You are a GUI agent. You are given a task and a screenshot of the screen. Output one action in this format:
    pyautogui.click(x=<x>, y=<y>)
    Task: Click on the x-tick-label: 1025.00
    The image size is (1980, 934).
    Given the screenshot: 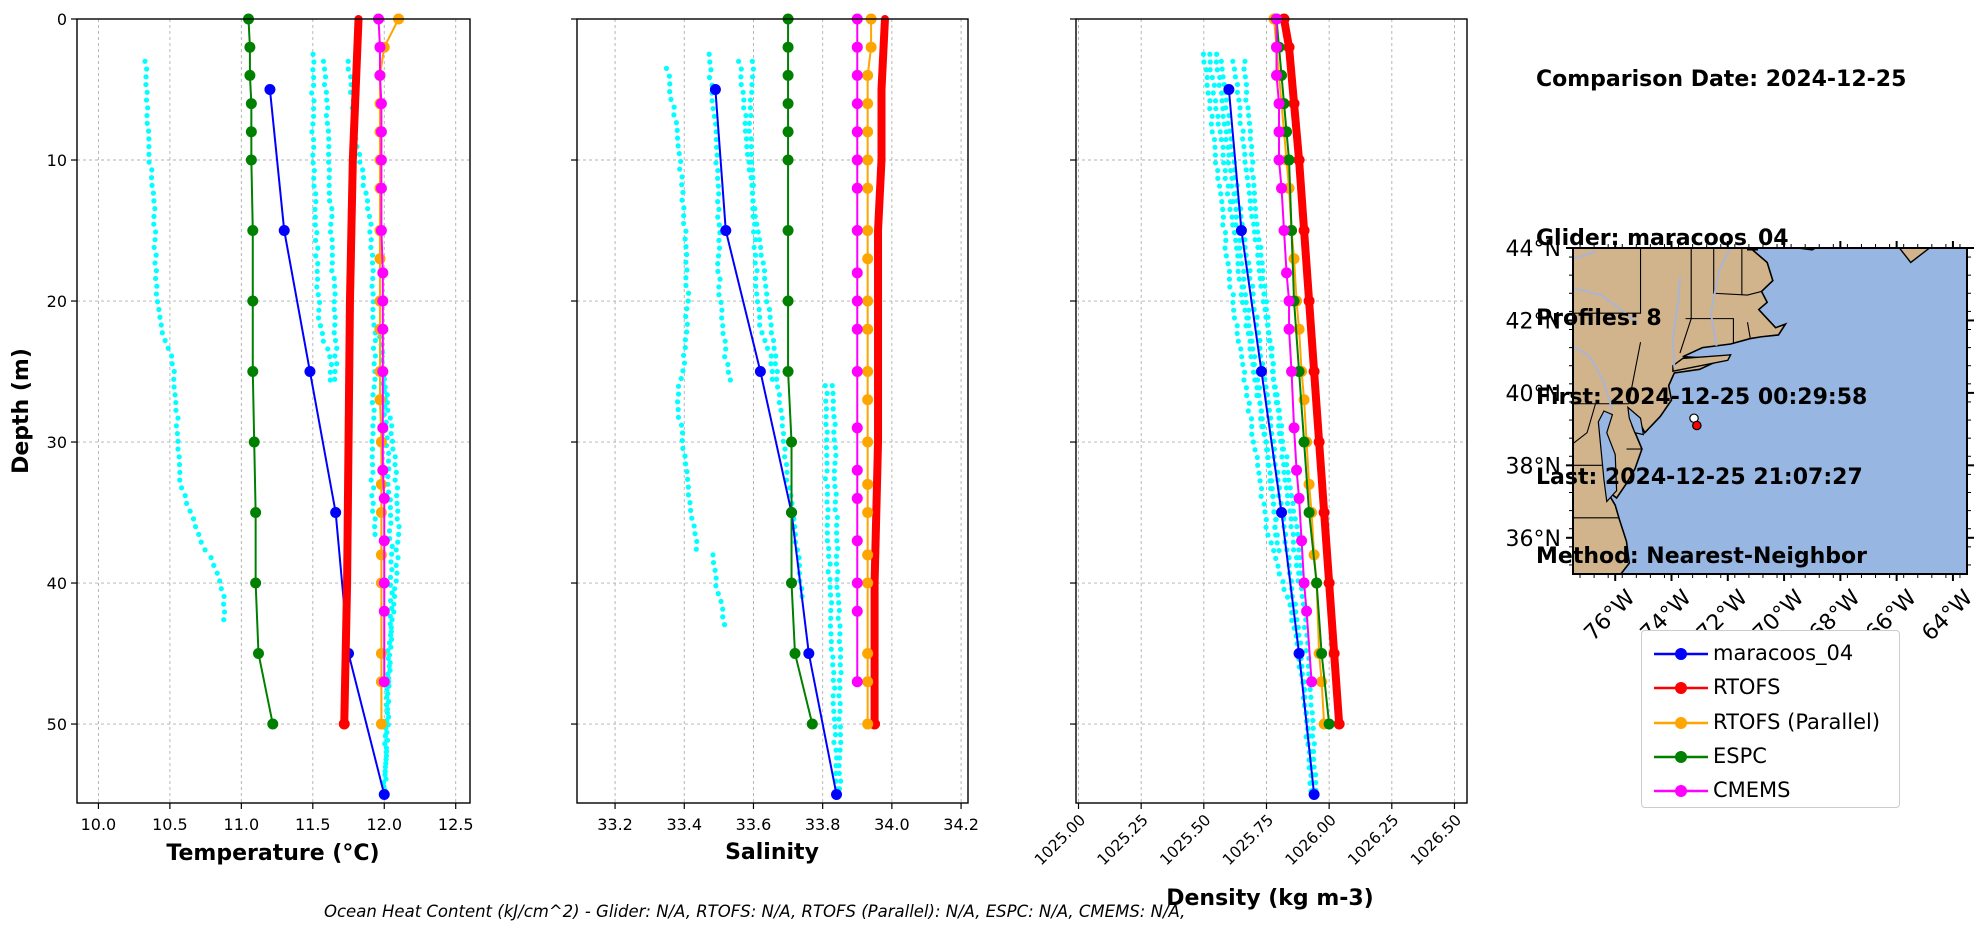 What is the action you would take?
    pyautogui.click(x=1060, y=840)
    